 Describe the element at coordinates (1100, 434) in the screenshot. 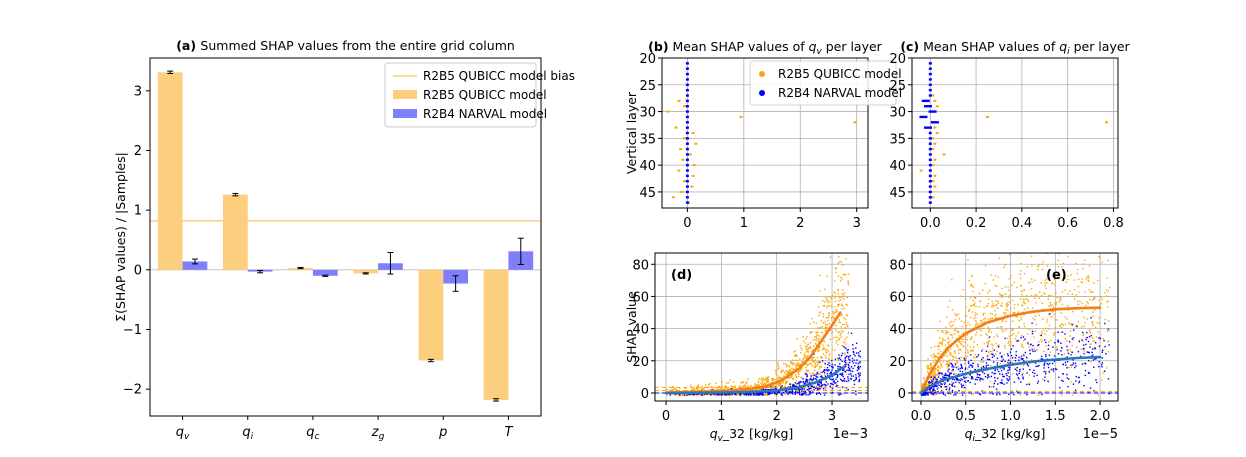

I see `offset-text: 1e−5` at that location.